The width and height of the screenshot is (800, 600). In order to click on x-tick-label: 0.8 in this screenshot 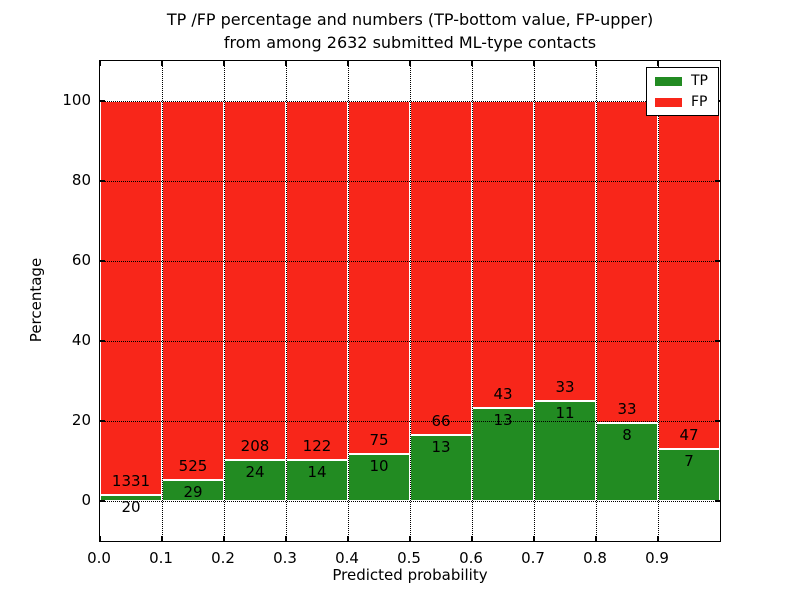, I will do `click(595, 558)`.